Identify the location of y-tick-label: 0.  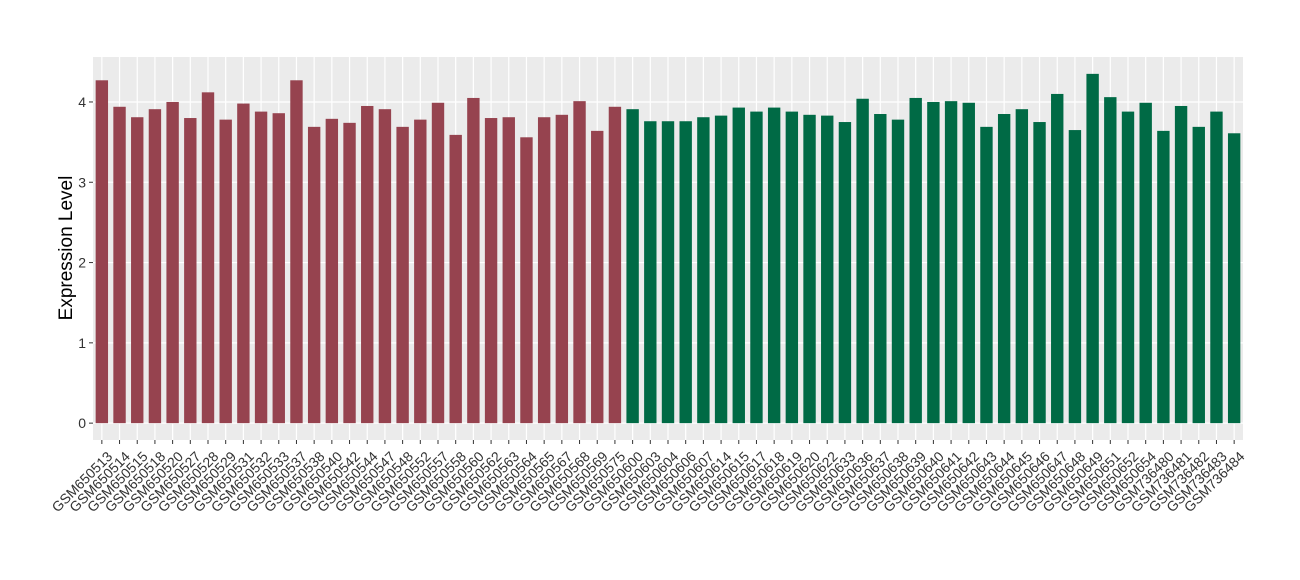
(82, 423).